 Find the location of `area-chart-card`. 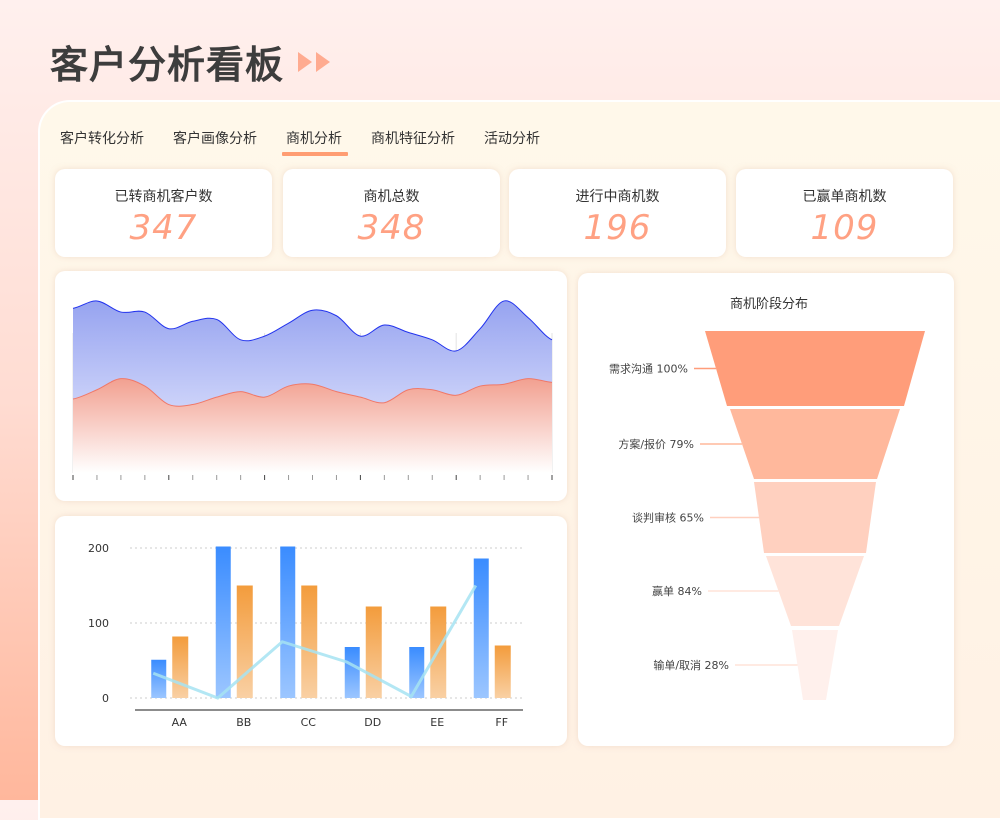

area-chart-card is located at coordinates (311, 386).